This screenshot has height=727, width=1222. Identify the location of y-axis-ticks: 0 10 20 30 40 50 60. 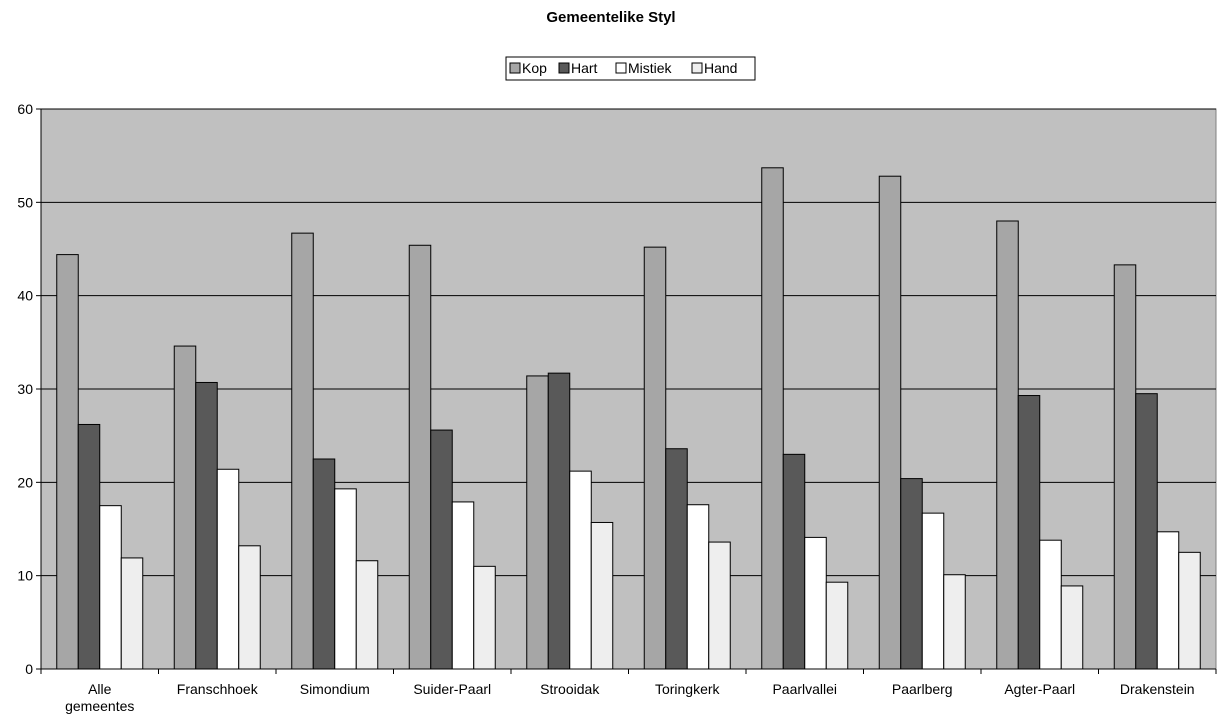
(29, 389).